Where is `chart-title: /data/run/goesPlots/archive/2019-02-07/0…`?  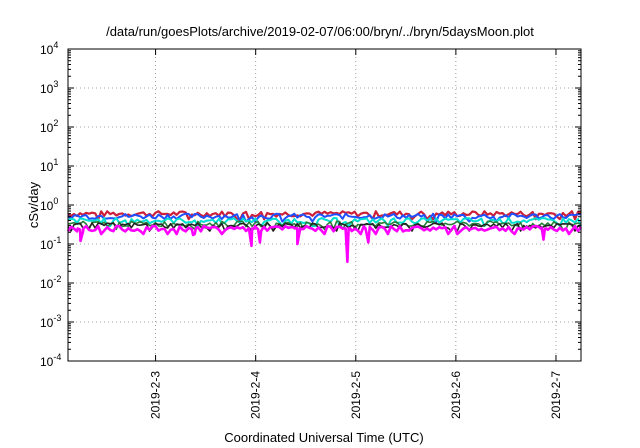
chart-title: /data/run/goesPlots/archive/2019-02-07/0… is located at coordinates (320, 31).